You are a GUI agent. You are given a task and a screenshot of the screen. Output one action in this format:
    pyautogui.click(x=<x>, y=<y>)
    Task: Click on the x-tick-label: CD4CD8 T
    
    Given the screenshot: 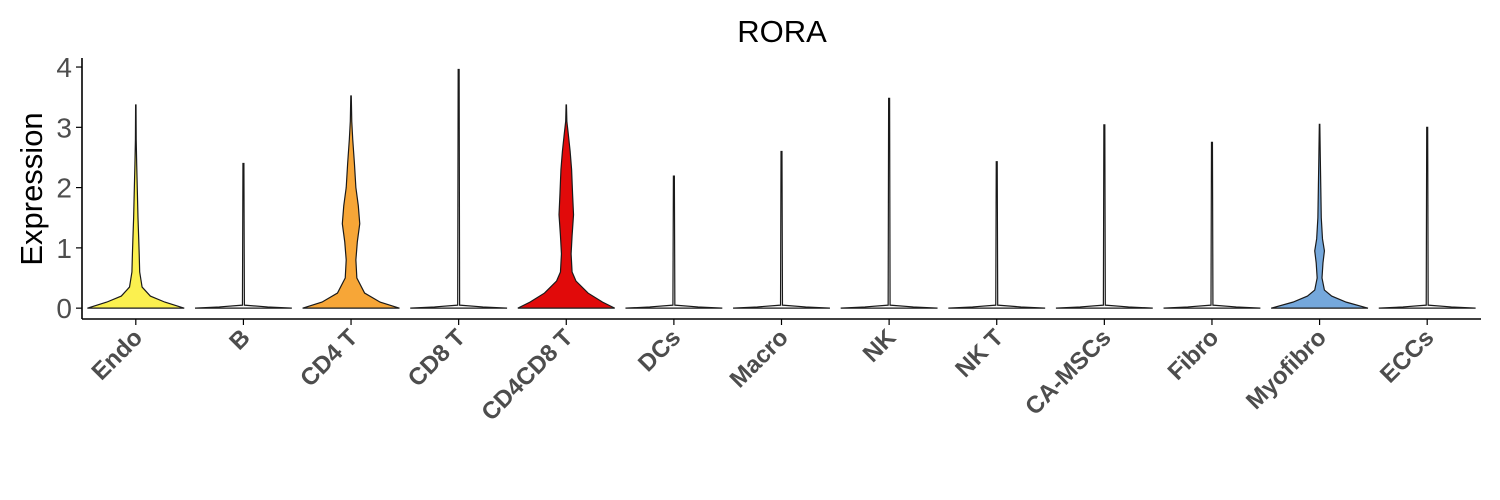 What is the action you would take?
    pyautogui.click(x=527, y=375)
    